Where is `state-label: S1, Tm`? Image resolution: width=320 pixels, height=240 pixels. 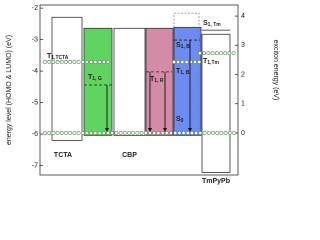
state-label: S1, Tm is located at coordinates (212, 24).